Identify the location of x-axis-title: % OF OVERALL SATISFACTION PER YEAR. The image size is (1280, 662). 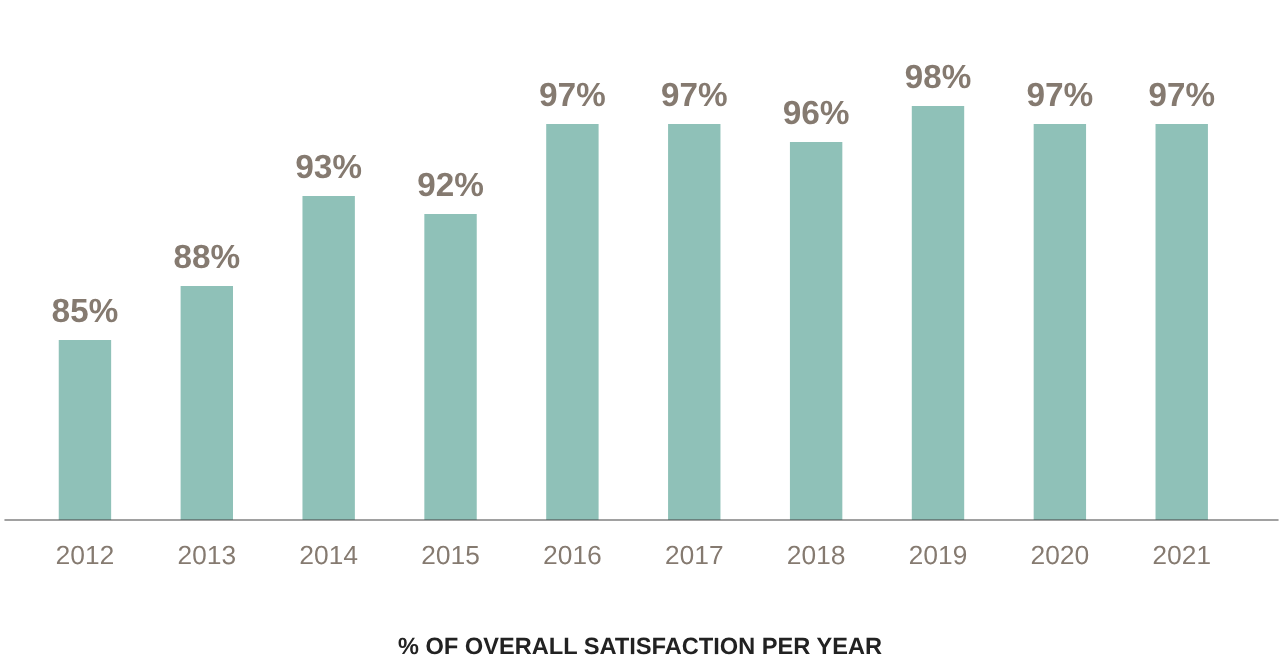
(640, 646).